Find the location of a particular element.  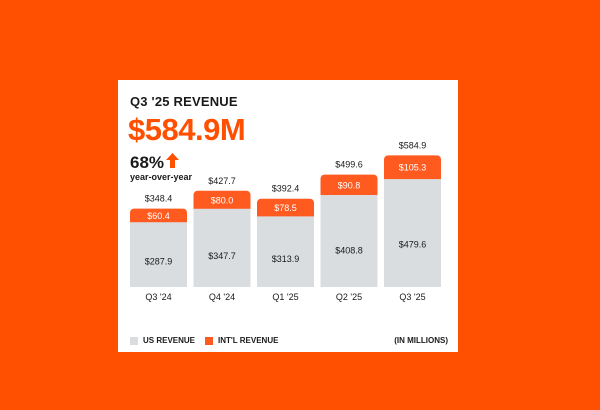

label-us-3: $408.8 is located at coordinates (349, 251).